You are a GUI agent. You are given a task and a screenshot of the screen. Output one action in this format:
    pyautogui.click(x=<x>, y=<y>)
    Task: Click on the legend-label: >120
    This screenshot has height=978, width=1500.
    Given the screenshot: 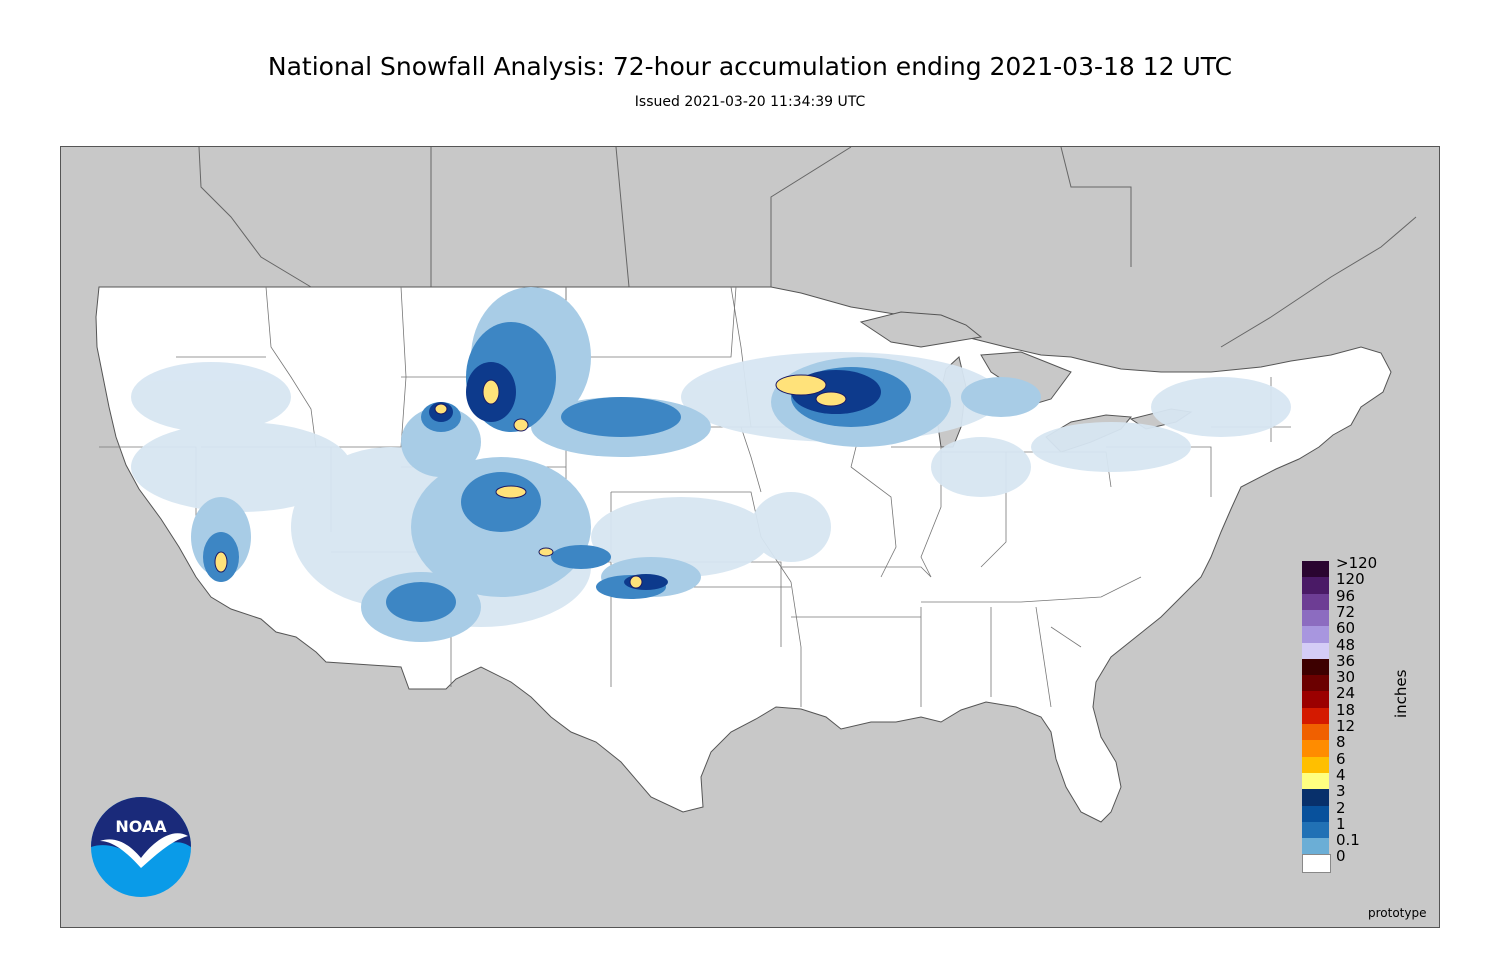 What is the action you would take?
    pyautogui.click(x=1357, y=563)
    